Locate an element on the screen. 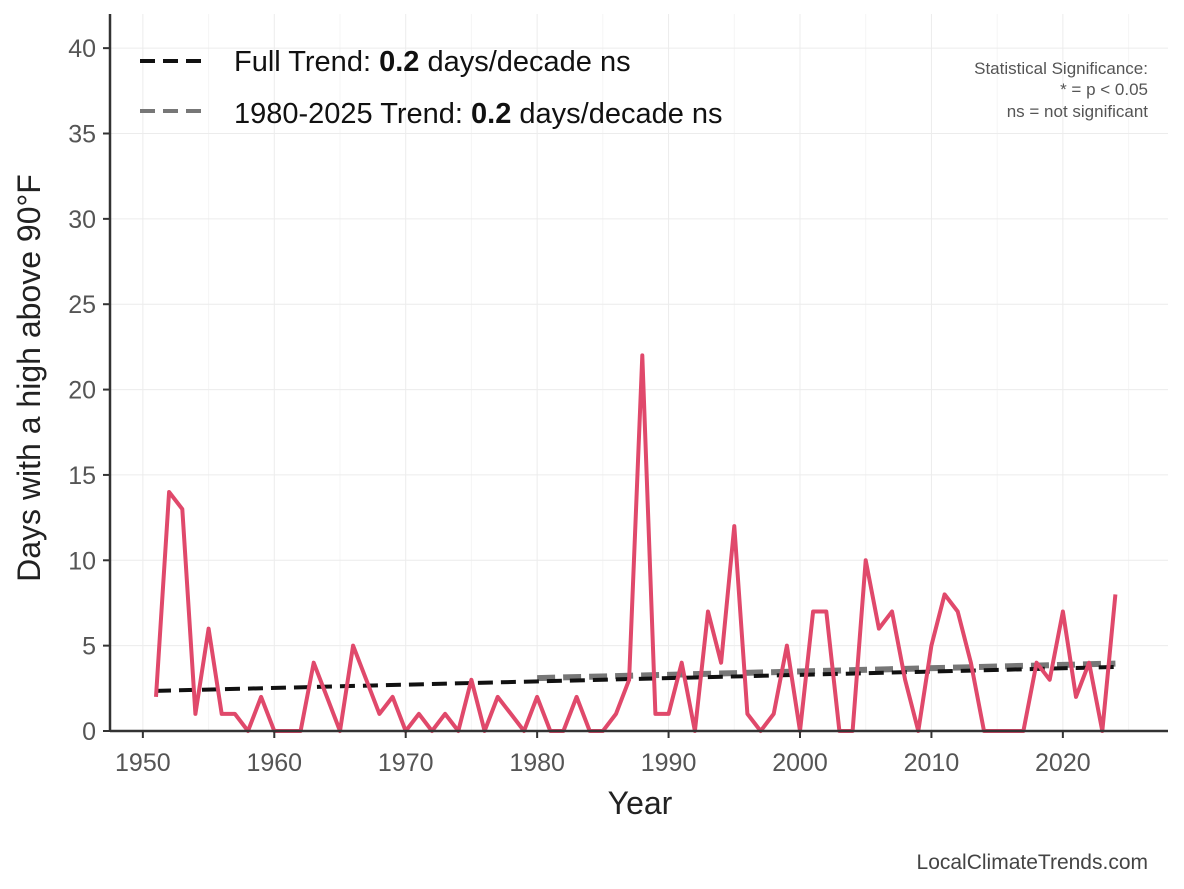 Image resolution: width=1184 pixels, height=889 pixels. legend-label-full-trend: Full Trend: 0.2 days/decade ns is located at coordinates (432, 62).